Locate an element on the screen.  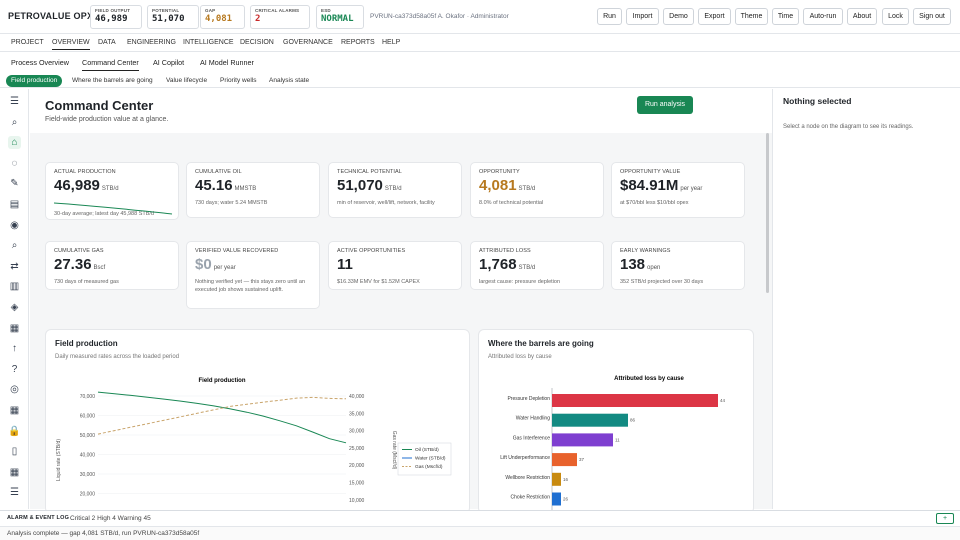
import-button: Import is located at coordinates (642, 16).